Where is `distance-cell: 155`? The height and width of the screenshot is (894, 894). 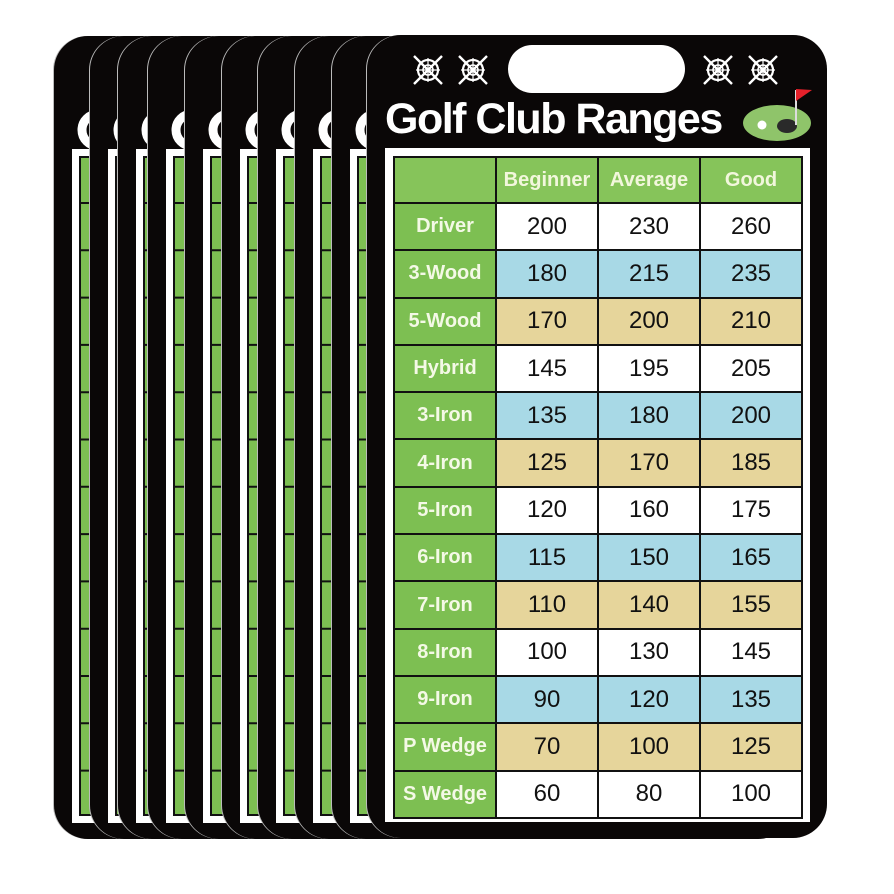 distance-cell: 155 is located at coordinates (751, 605).